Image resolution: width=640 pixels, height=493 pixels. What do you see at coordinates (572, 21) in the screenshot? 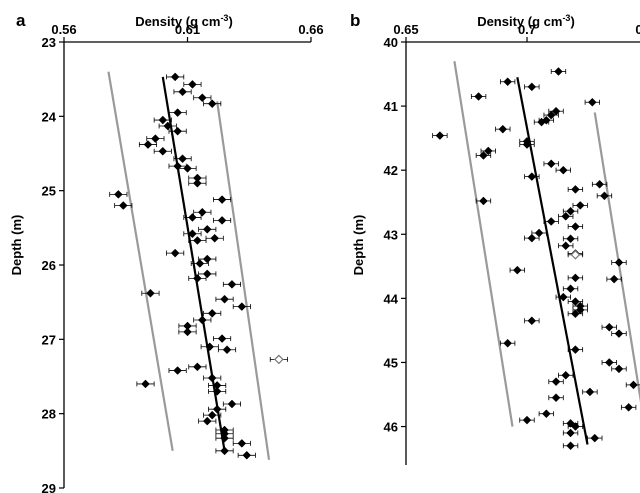
I see `x-axis-title-close: )` at bounding box center [572, 21].